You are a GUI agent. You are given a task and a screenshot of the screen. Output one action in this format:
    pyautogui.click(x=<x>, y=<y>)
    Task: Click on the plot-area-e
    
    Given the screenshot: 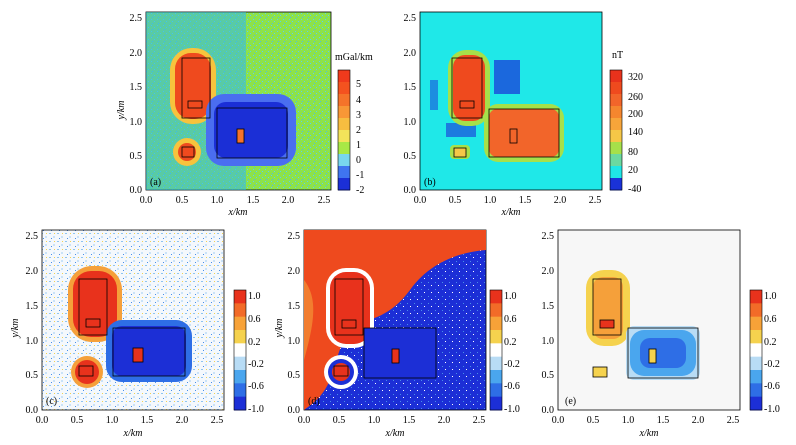 What is the action you would take?
    pyautogui.click(x=649, y=320)
    